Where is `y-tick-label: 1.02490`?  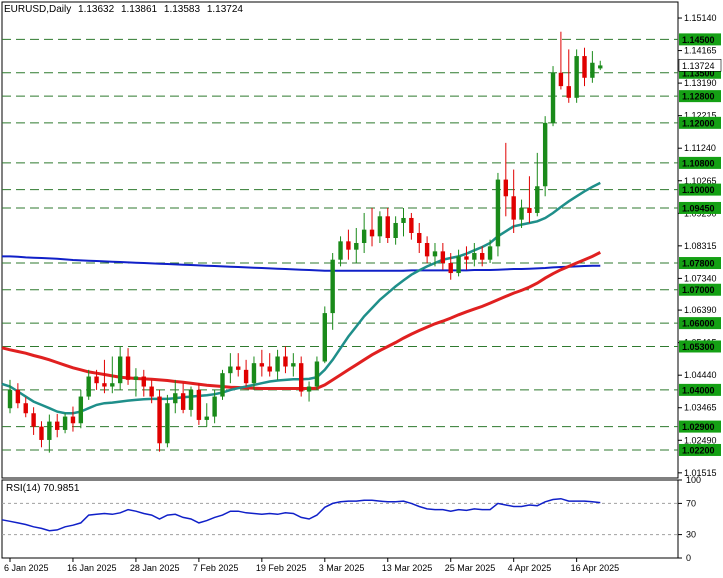
y-tick-label: 1.02490 is located at coordinates (700, 440).